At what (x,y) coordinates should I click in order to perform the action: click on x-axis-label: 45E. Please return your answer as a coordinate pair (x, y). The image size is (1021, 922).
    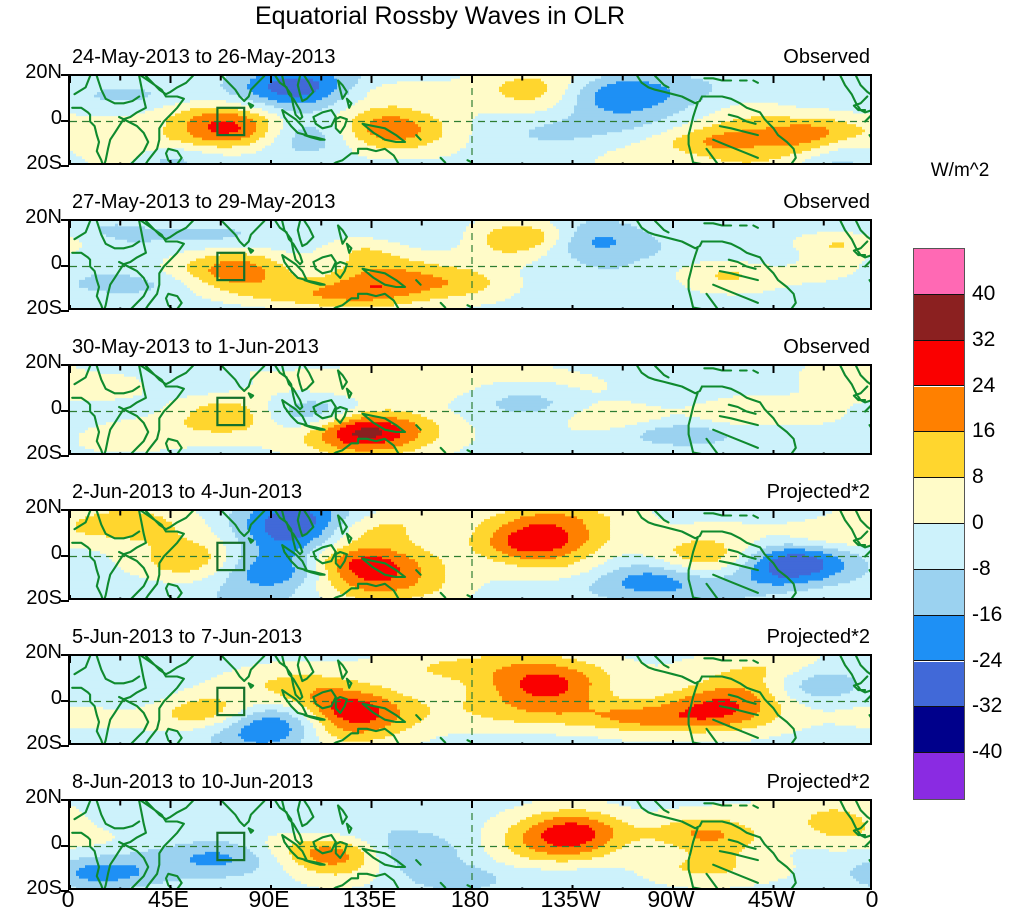
    Looking at the image, I should click on (168, 899).